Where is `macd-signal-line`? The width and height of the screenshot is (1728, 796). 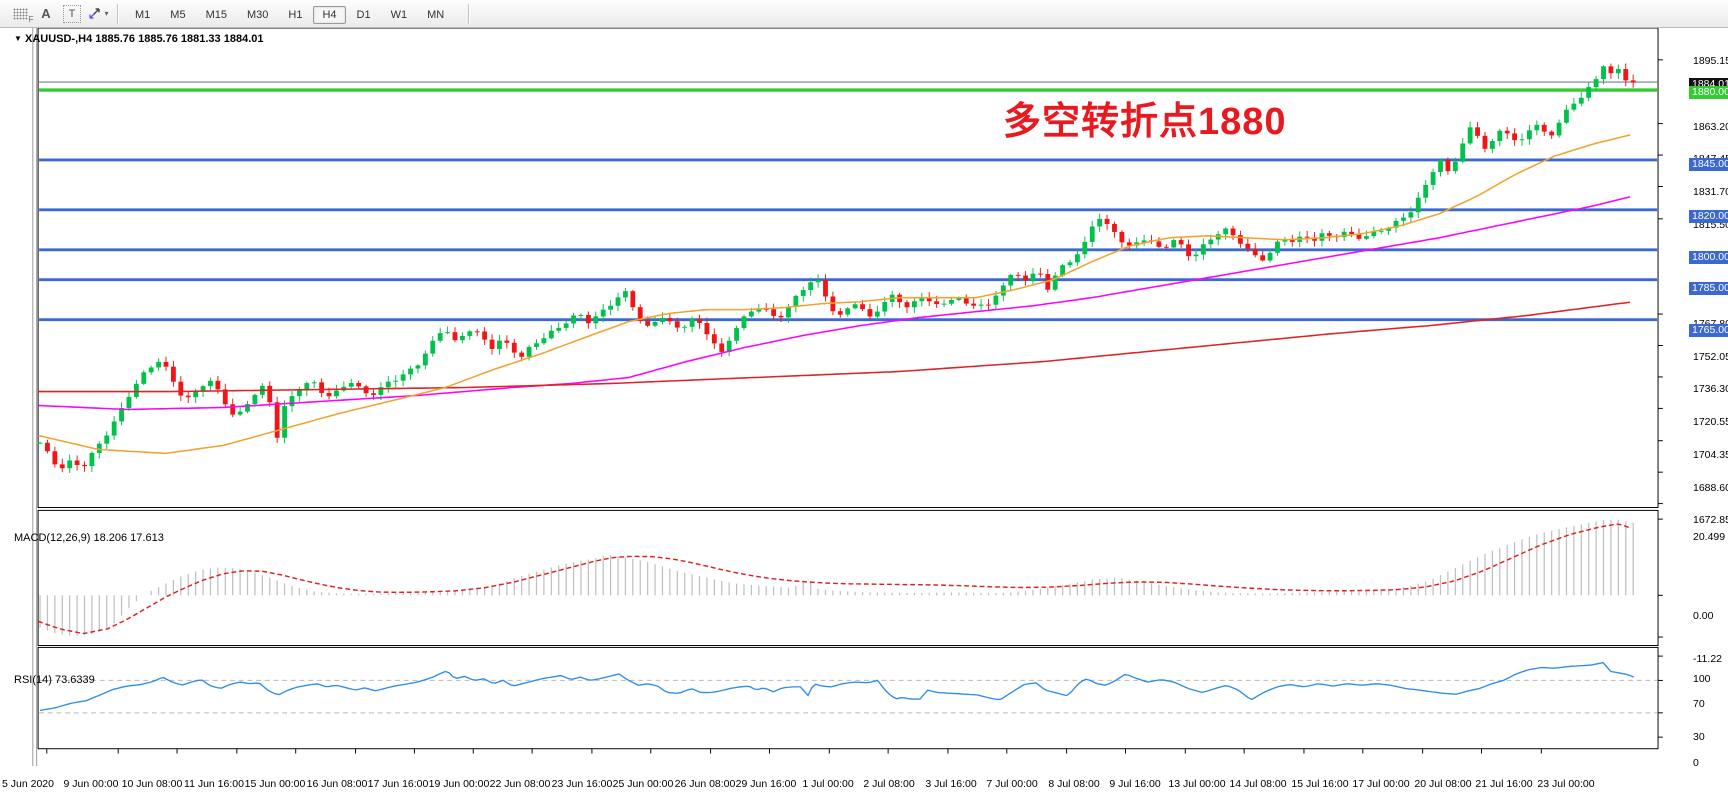 macd-signal-line is located at coordinates (834, 579).